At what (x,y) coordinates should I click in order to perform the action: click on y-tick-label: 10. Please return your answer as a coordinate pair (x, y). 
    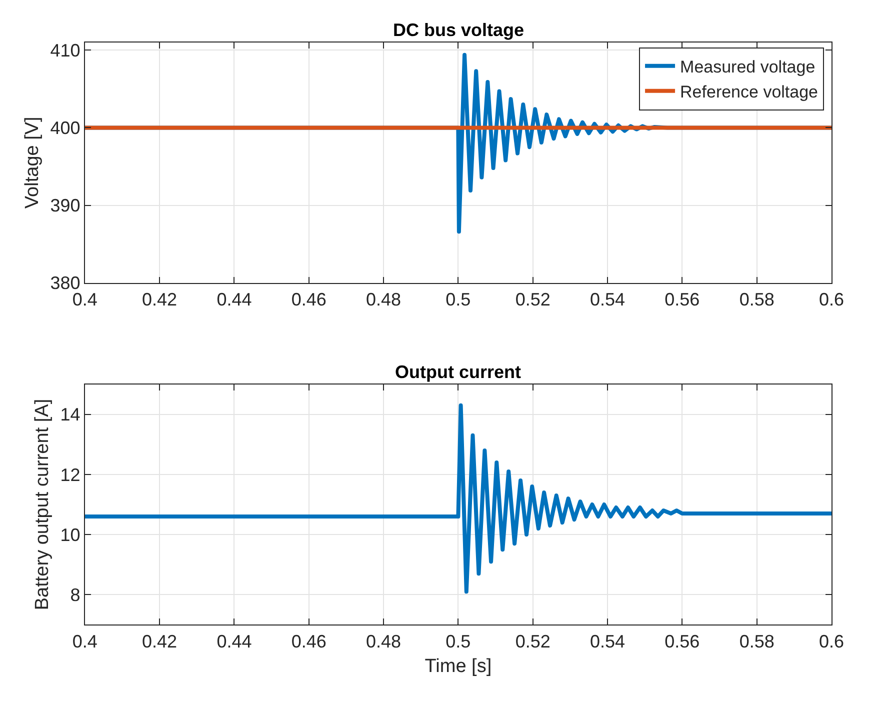
    Looking at the image, I should click on (70, 534).